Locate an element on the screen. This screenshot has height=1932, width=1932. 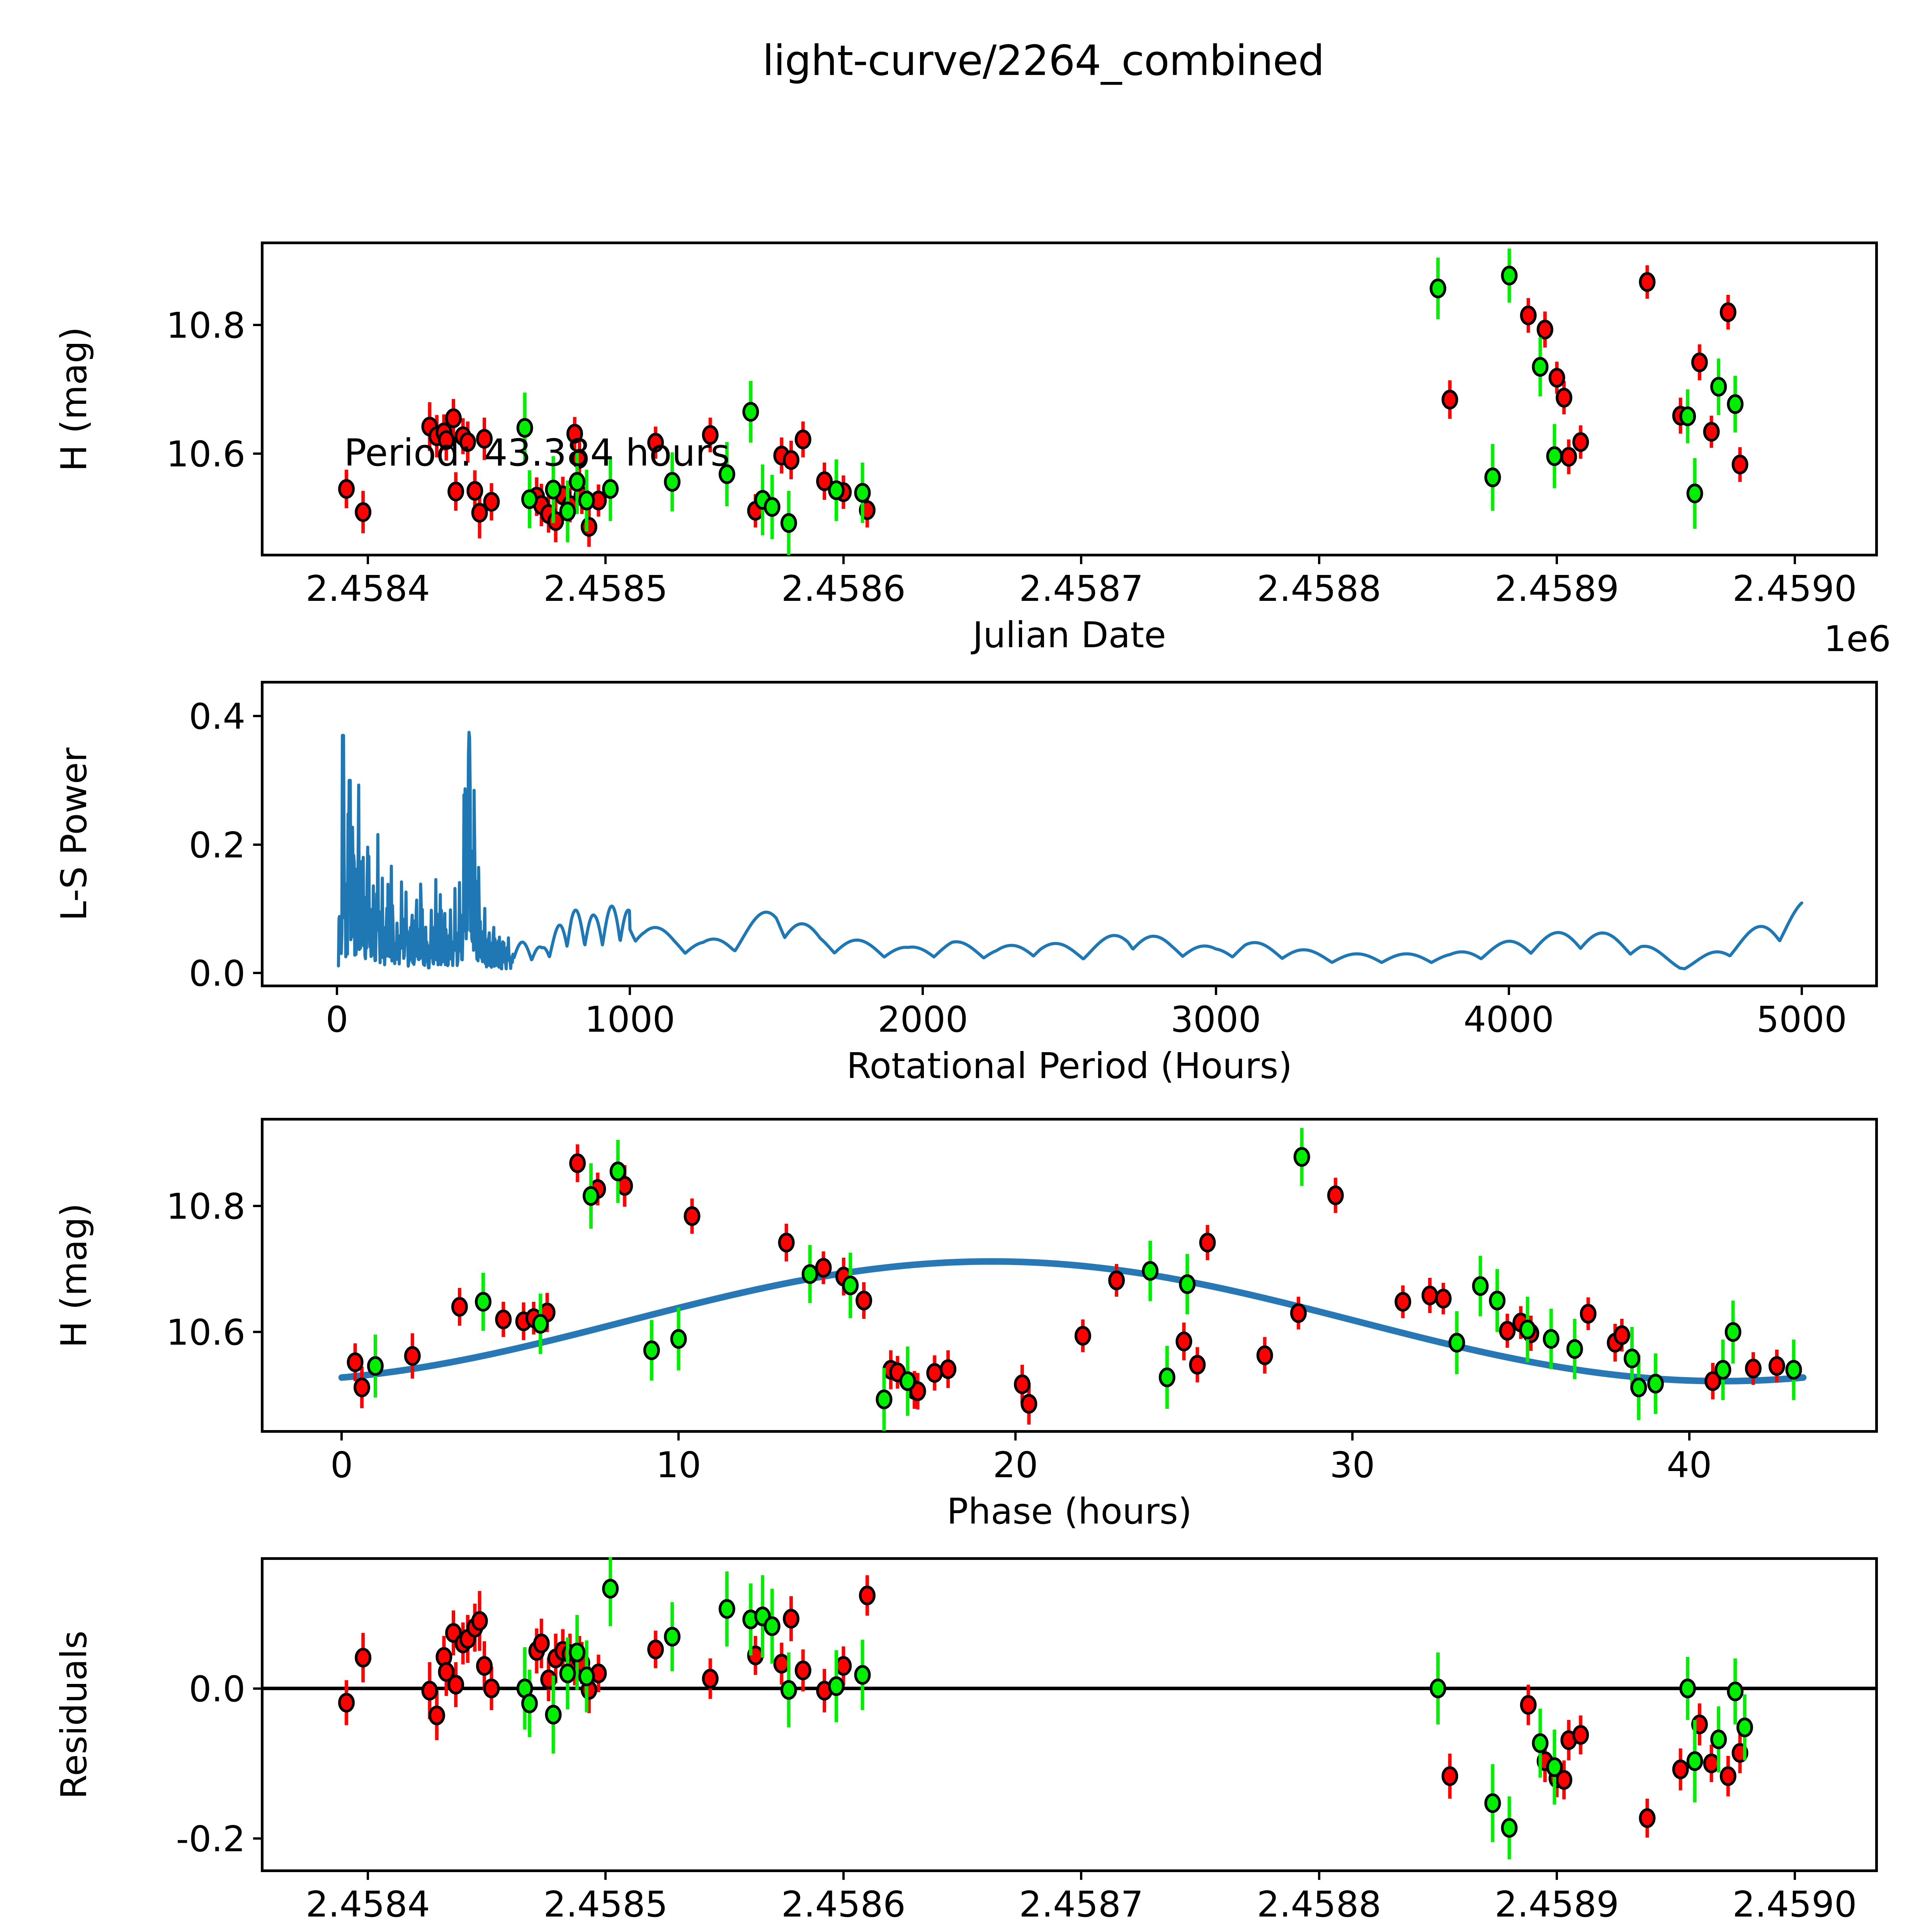
panel1-plot-area is located at coordinates (1043, 401).